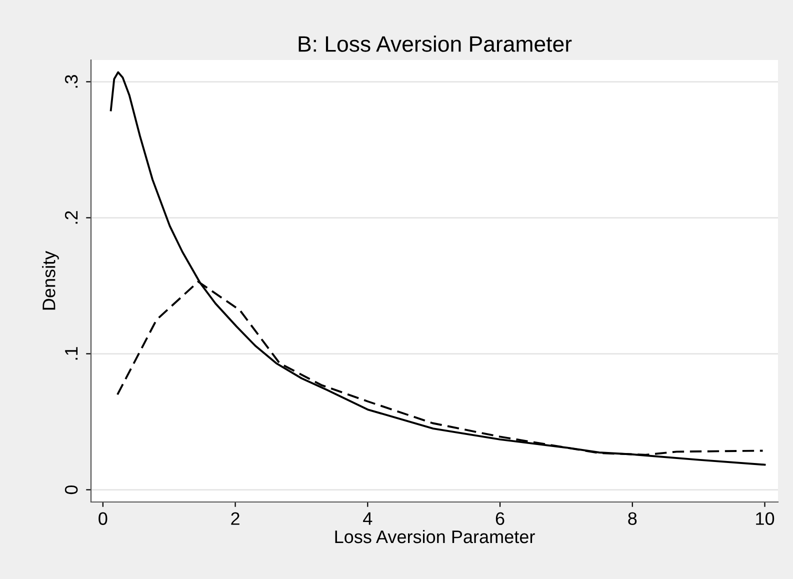 The width and height of the screenshot is (793, 579). I want to click on y-tick-label: .3, so click(71, 81).